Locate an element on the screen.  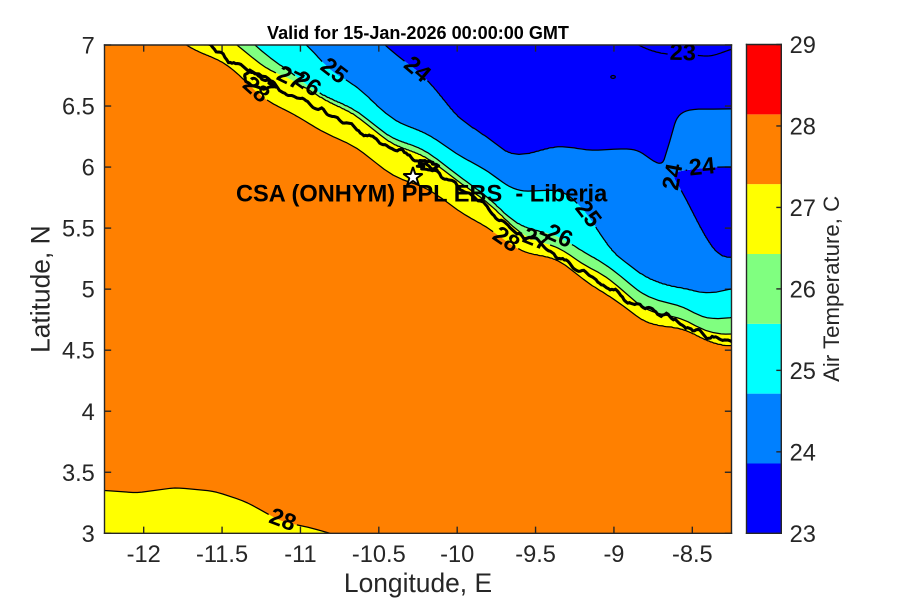
svg-text:Valid for 15-Jan-2026 00:00:00: Valid for 15-Jan-2026 00:00:00 GMT is located at coordinates (418, 33).